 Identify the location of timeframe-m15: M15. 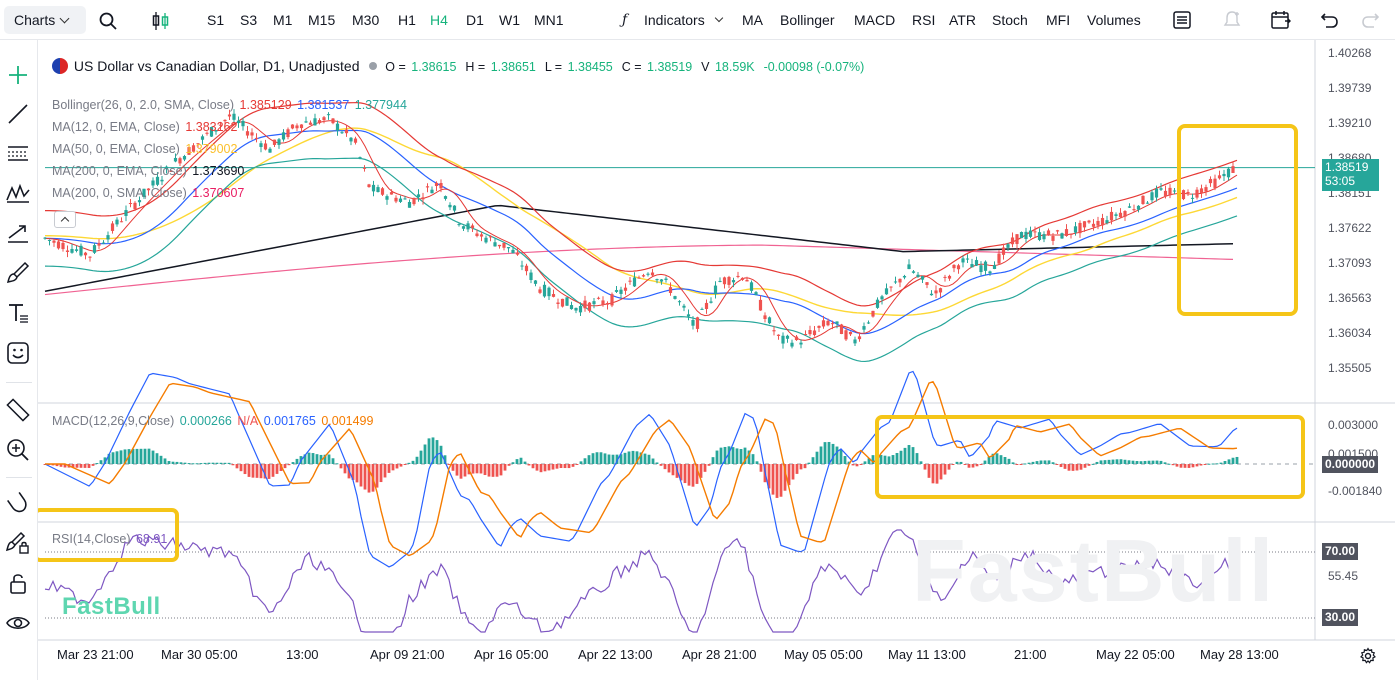
(322, 20).